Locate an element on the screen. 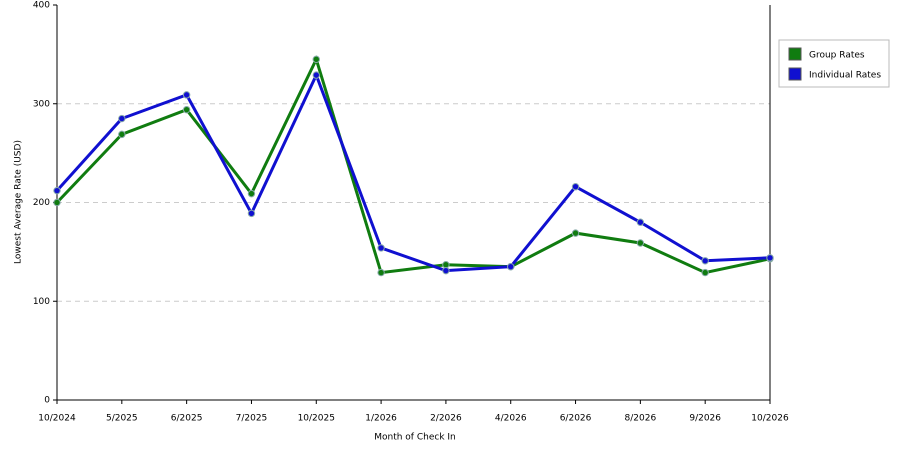  x-tick-label: 9/2026 is located at coordinates (705, 419).